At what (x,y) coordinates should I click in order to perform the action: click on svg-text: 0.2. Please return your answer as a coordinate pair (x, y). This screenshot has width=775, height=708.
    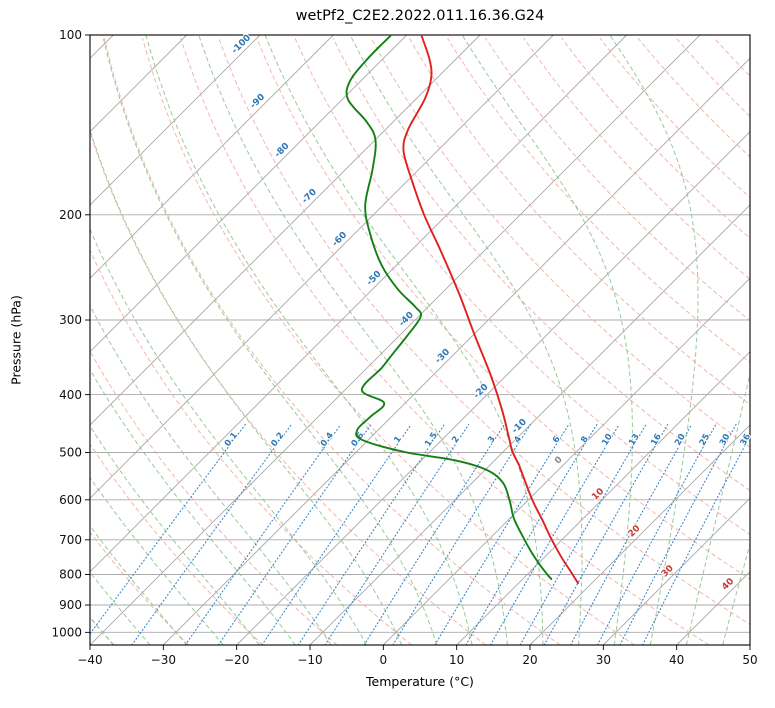
    Looking at the image, I should click on (277, 440).